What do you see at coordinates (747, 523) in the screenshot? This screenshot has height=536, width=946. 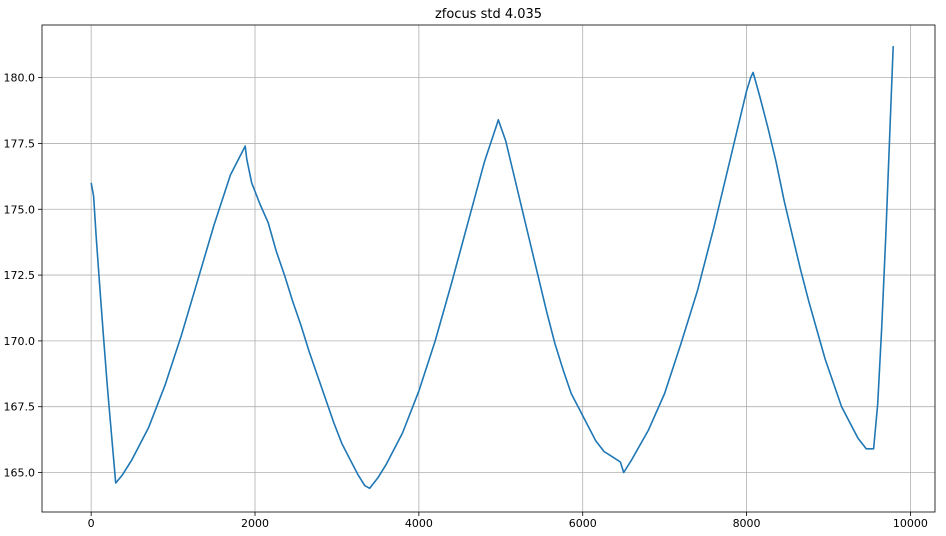 I see `x-tick-label: 8000` at bounding box center [747, 523].